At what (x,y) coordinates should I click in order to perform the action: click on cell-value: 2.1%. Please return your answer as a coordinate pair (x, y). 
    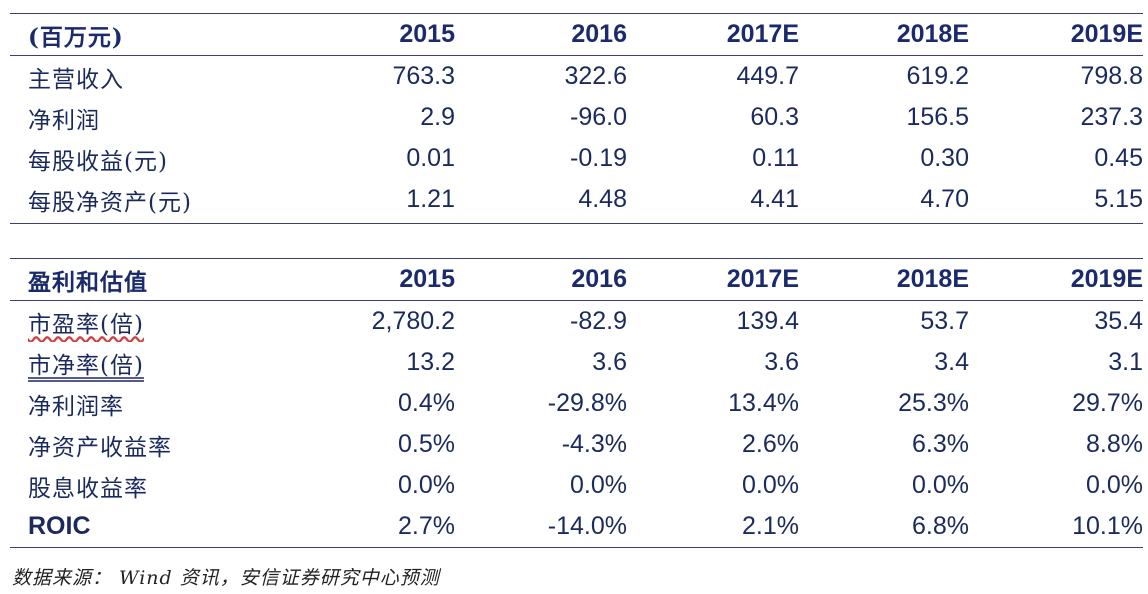
    Looking at the image, I should click on (770, 526).